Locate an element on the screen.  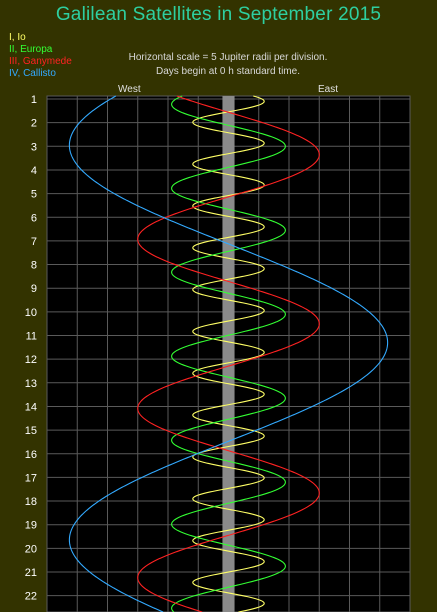
day-tick-label: 9 is located at coordinates (34, 289).